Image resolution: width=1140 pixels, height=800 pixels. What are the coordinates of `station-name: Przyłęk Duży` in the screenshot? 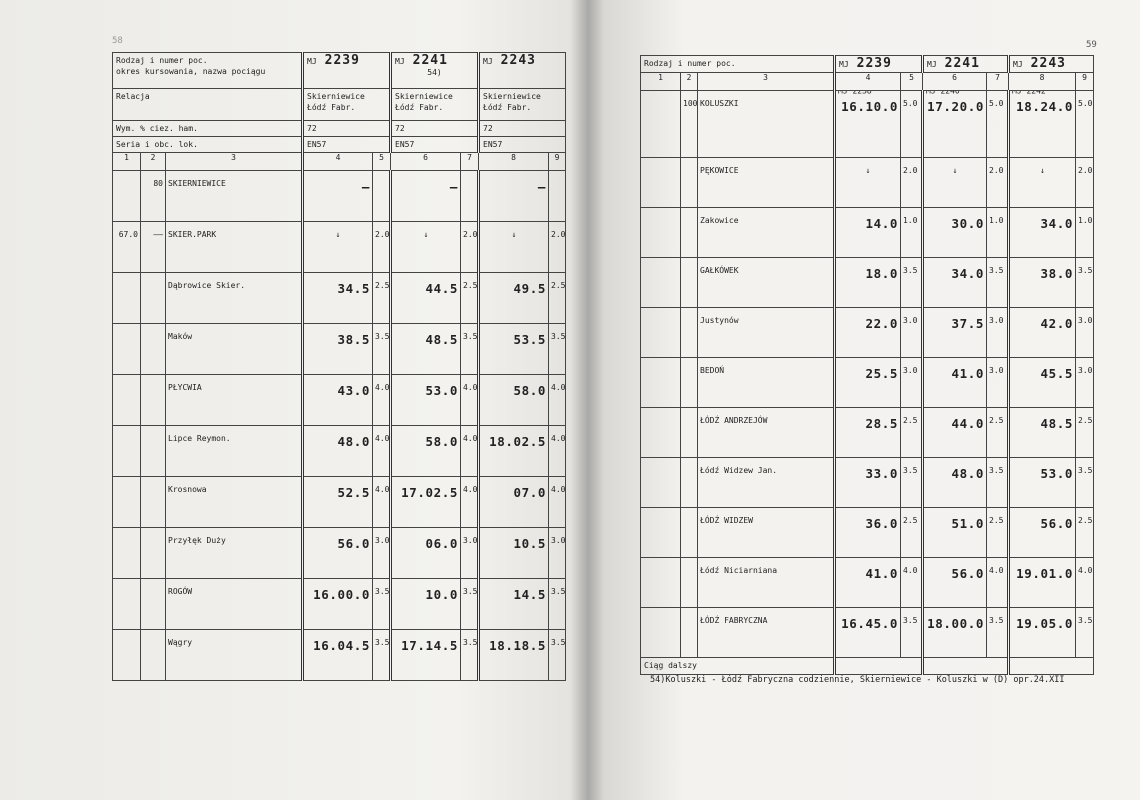 It's located at (197, 540).